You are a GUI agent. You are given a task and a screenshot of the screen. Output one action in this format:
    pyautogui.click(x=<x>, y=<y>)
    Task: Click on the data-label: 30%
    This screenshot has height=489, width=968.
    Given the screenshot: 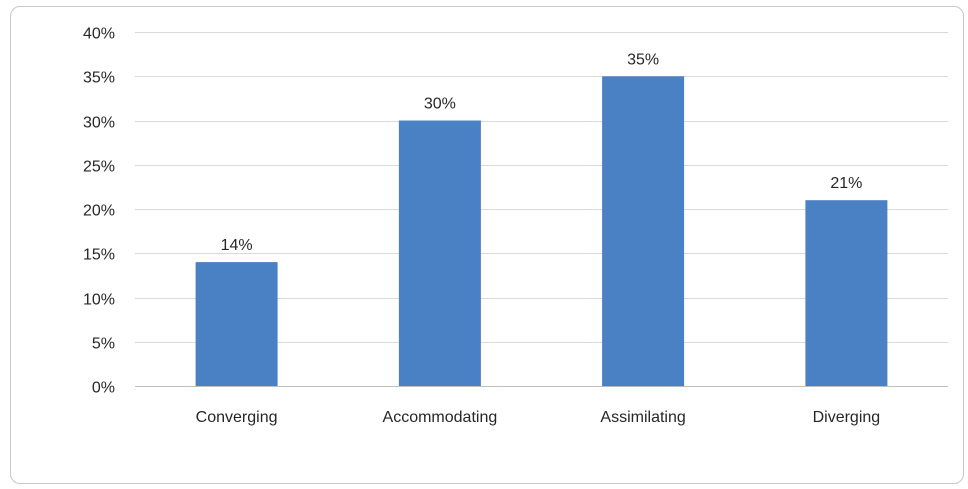 What is the action you would take?
    pyautogui.click(x=440, y=104)
    